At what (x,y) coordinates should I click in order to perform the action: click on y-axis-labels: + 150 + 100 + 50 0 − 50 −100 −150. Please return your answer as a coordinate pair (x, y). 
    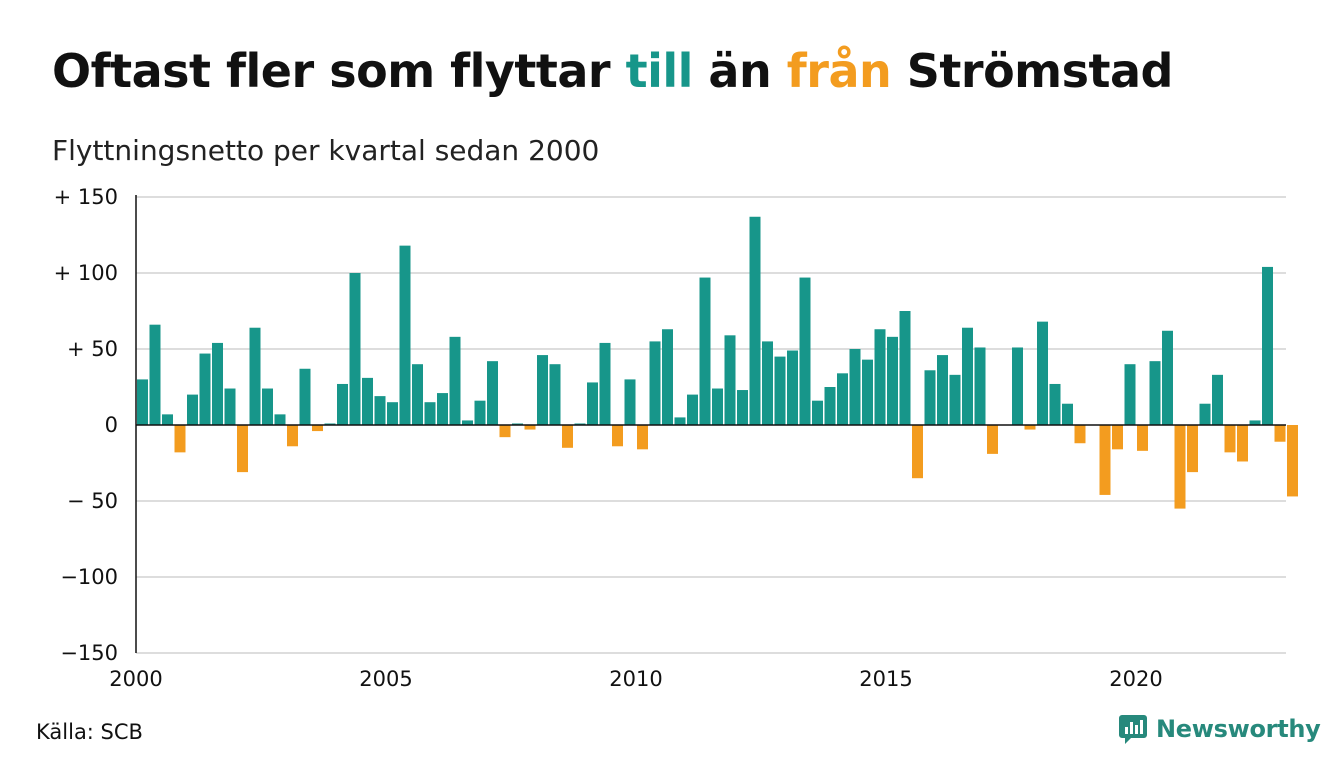
    Looking at the image, I should click on (86, 425).